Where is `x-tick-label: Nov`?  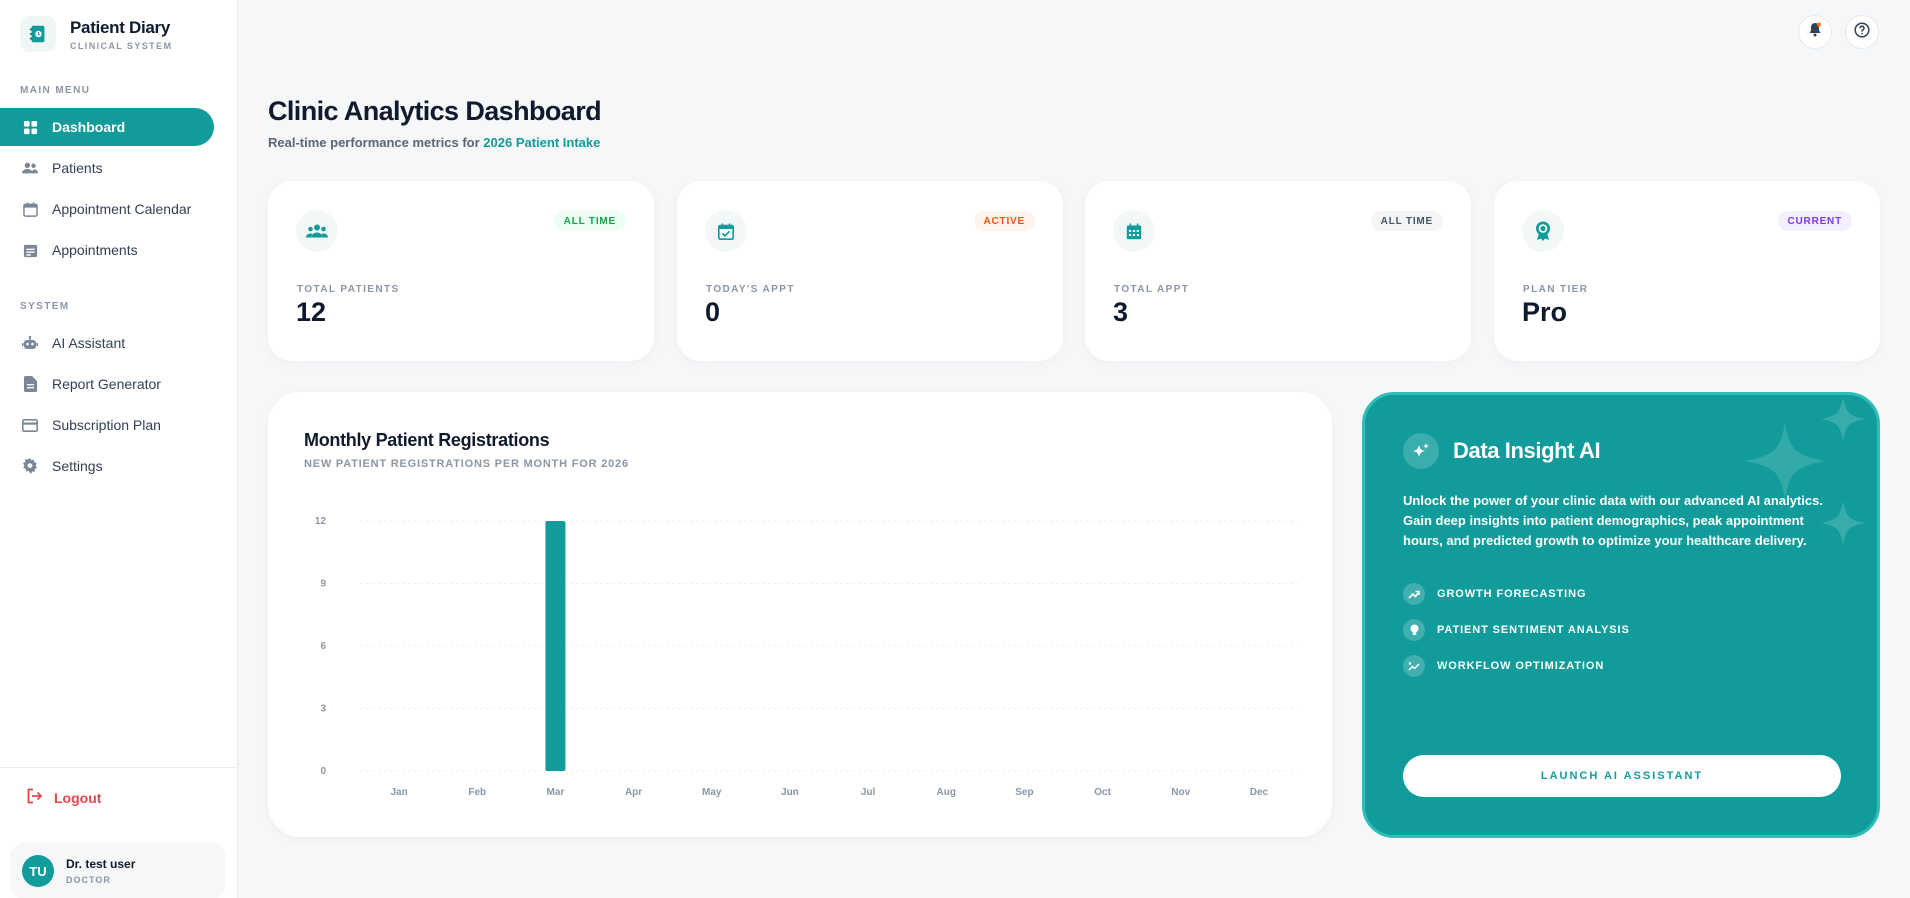
x-tick-label: Nov is located at coordinates (1180, 792).